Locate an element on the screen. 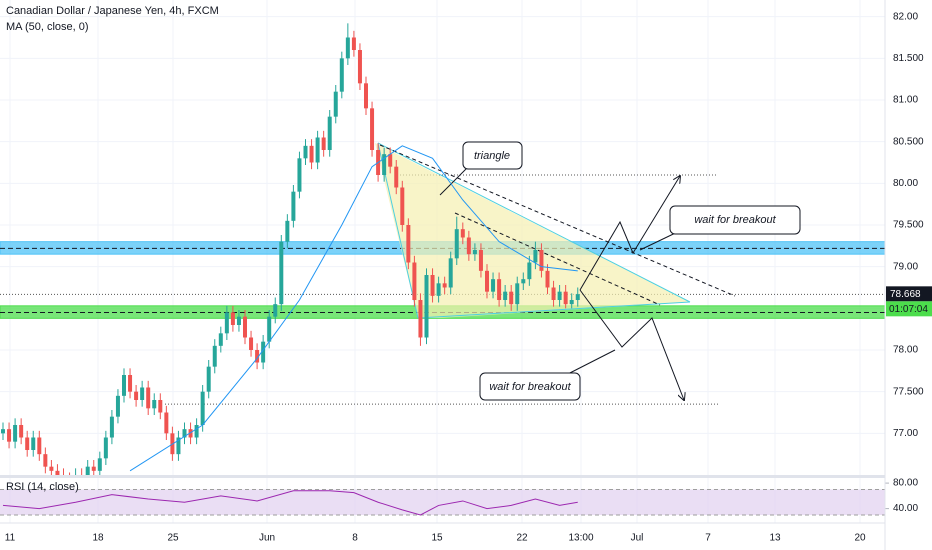 The image size is (932, 550). triangle-upper is located at coordinates (534, 222).